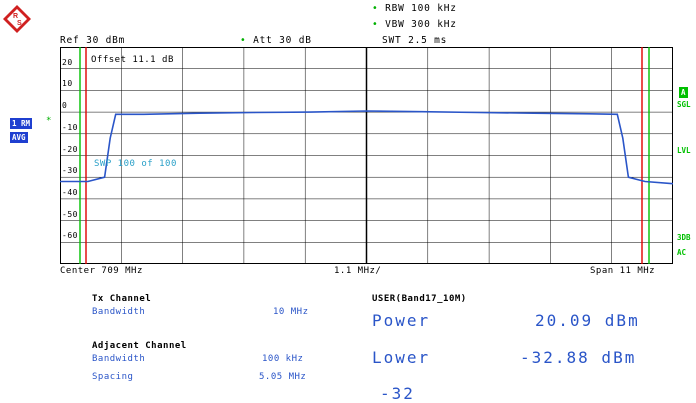 The height and width of the screenshot is (403, 696). I want to click on trace-mode-badge: 1 RM, so click(21, 123).